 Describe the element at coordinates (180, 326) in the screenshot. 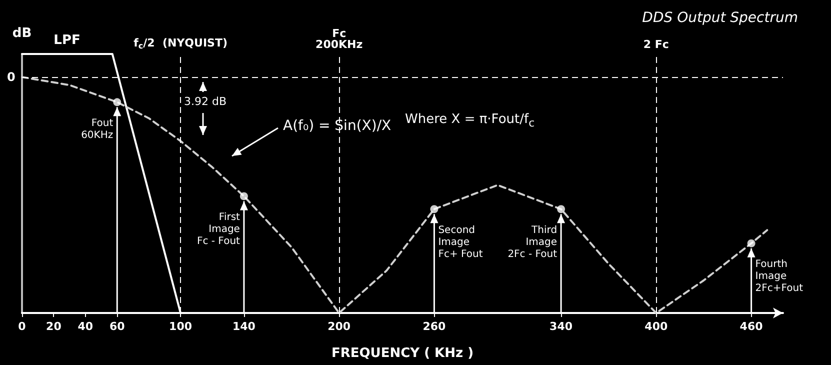

I see `x-tick-label: 100` at that location.